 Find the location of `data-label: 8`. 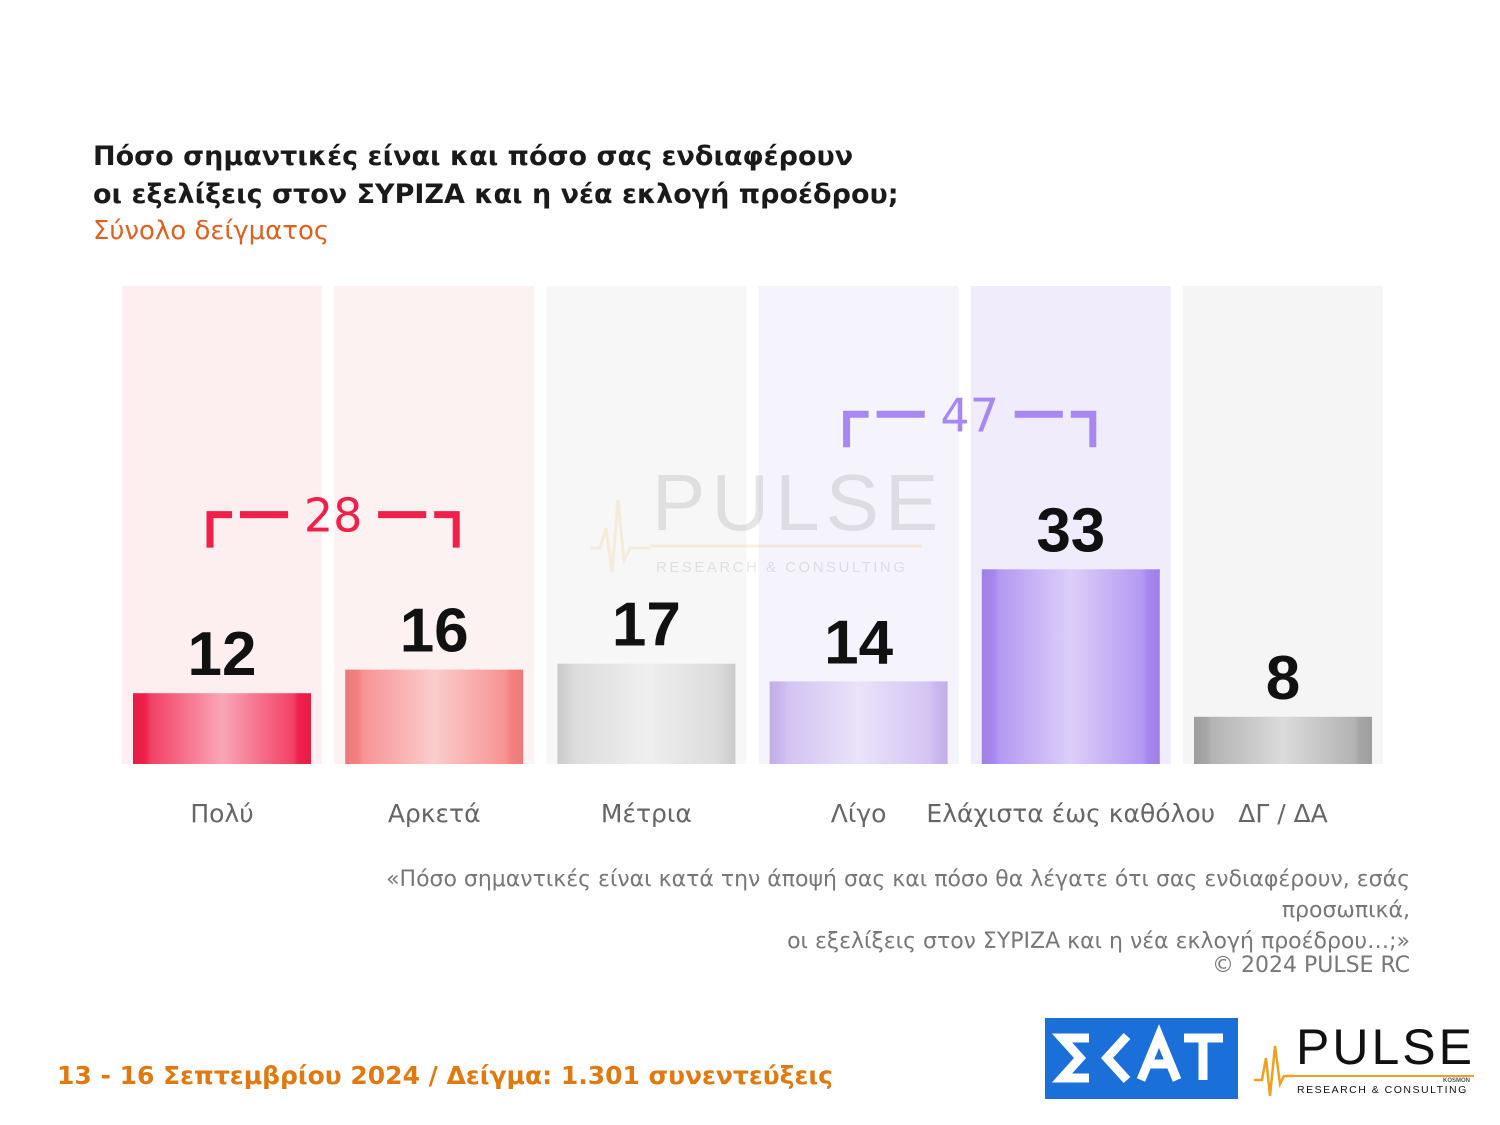

data-label: 8 is located at coordinates (1283, 678).